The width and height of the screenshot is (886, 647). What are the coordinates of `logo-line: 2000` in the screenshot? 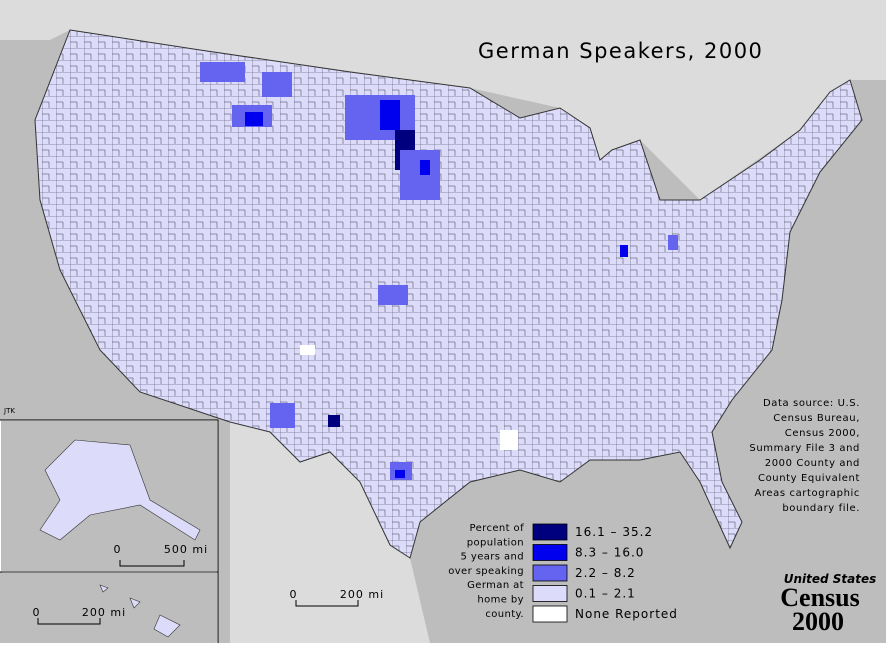 It's located at (818, 621).